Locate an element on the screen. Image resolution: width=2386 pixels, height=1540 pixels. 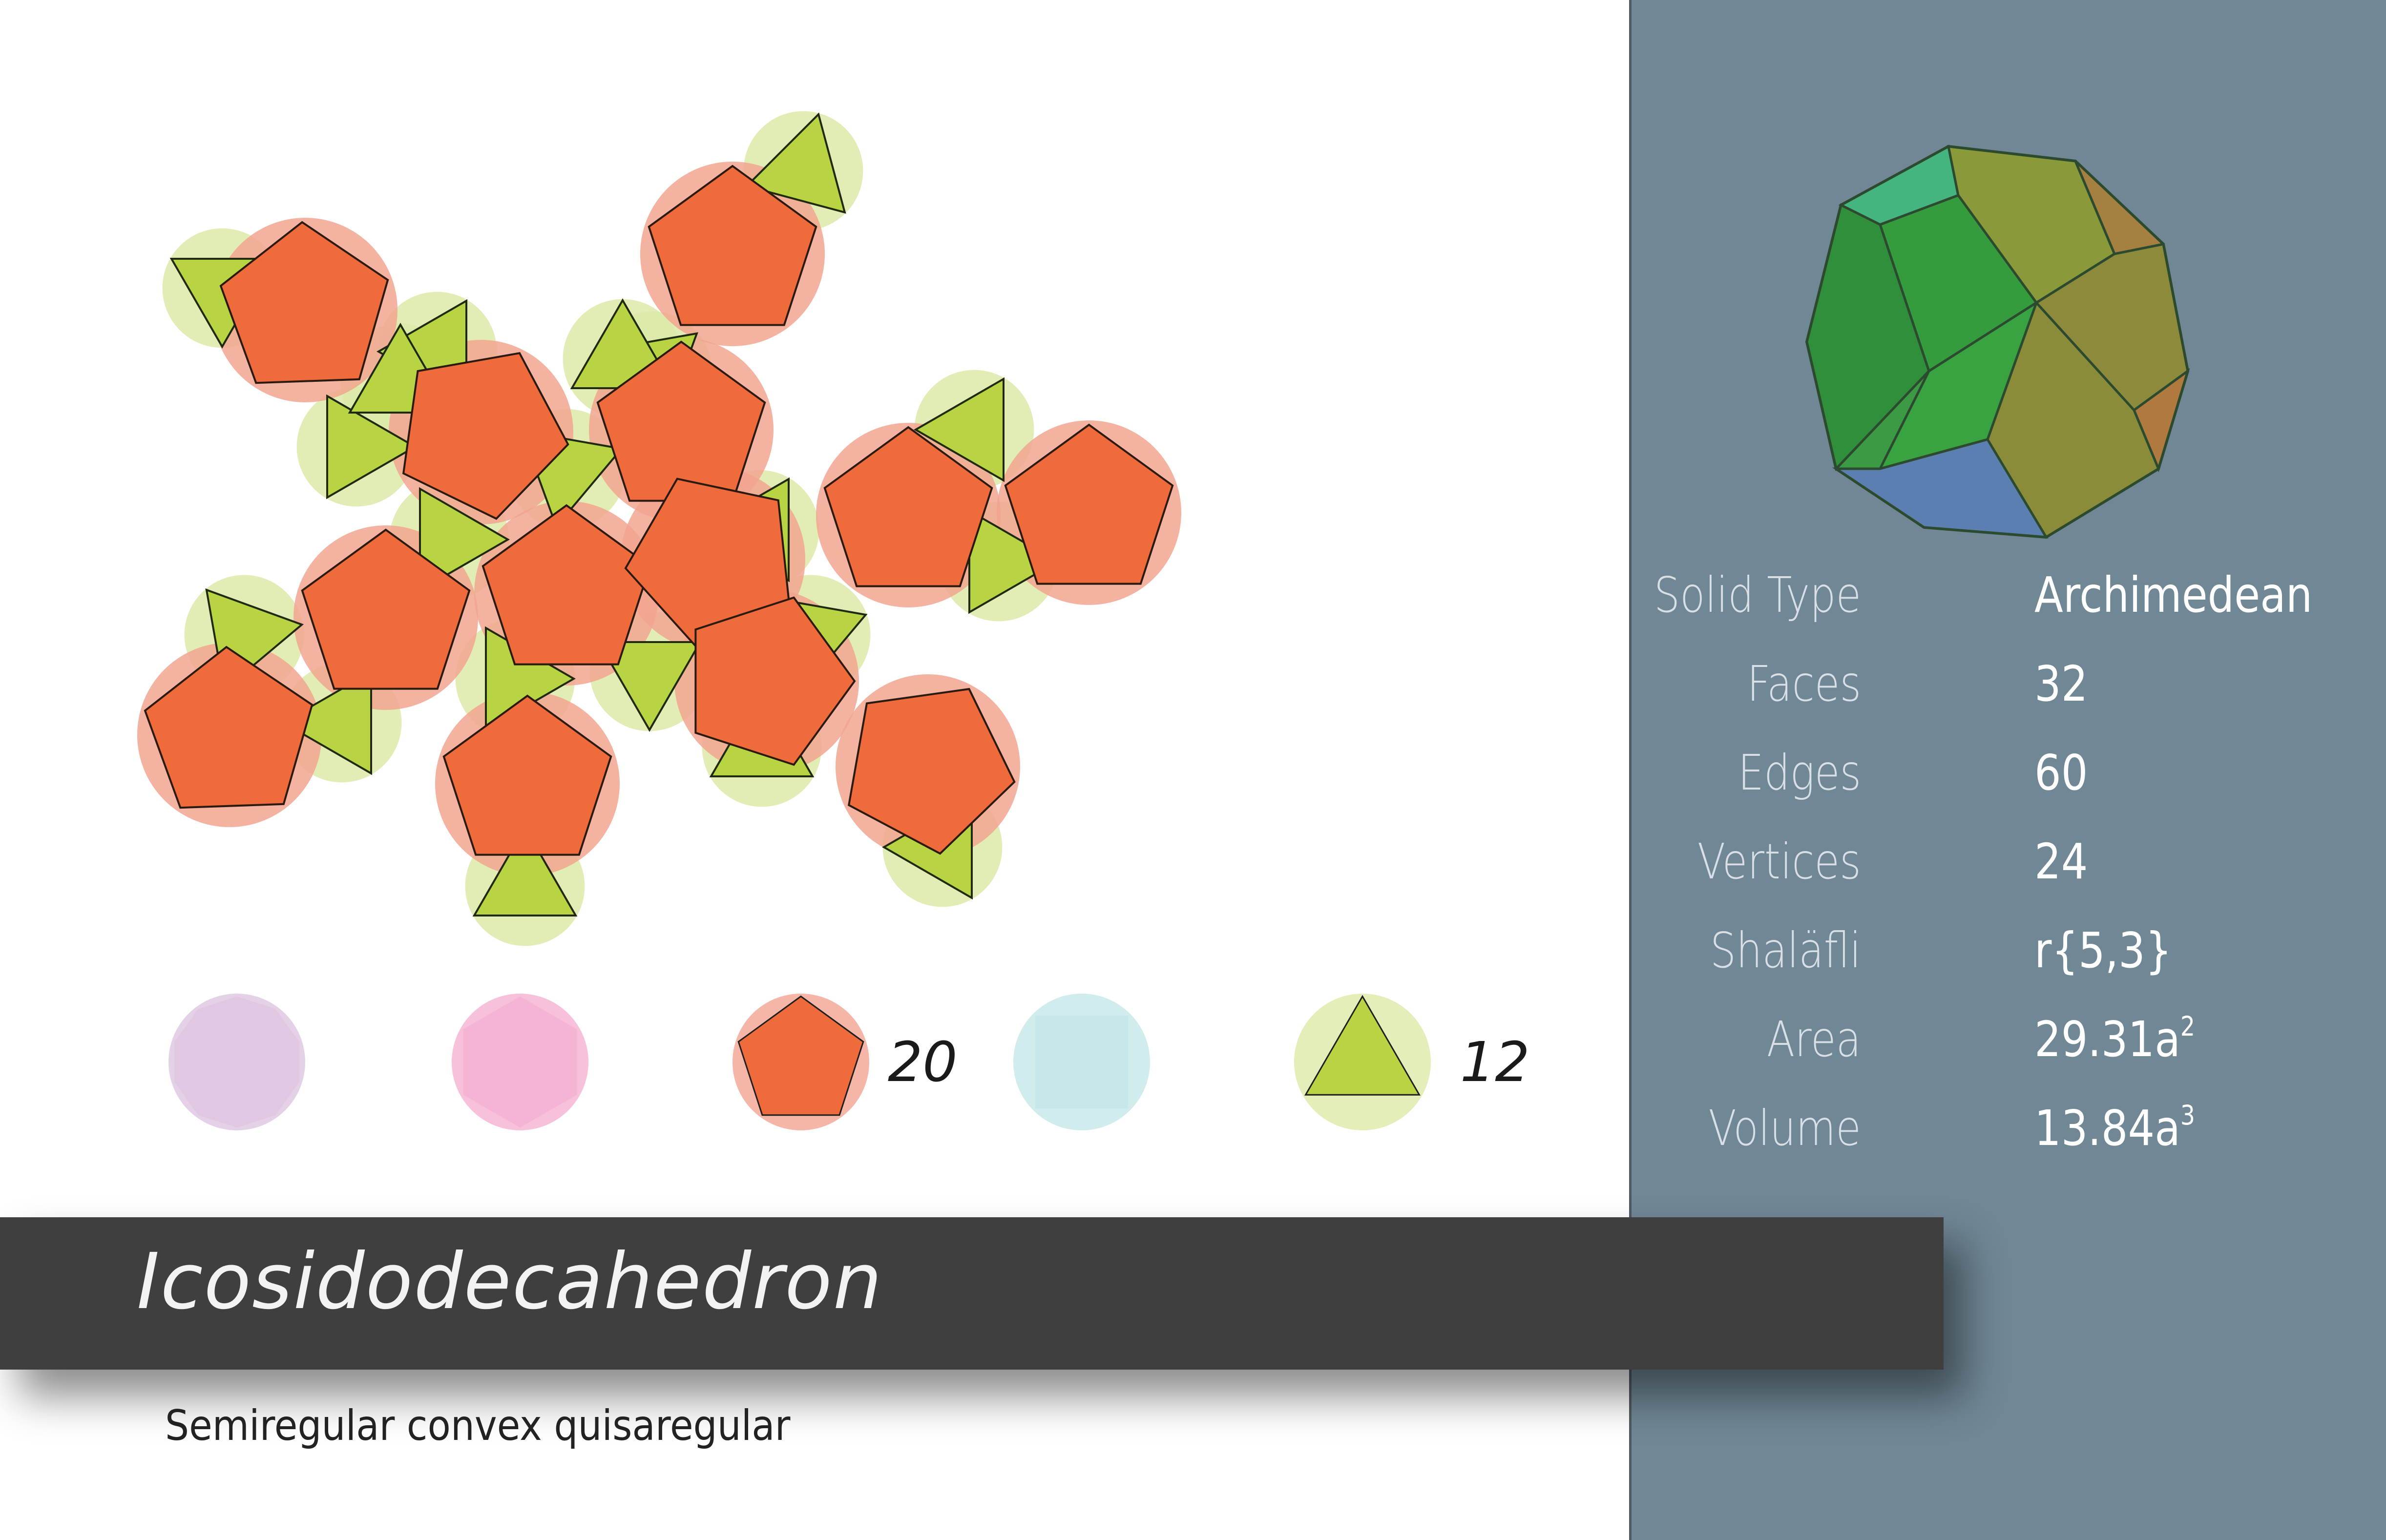
property-vertices: Vertices 24 is located at coordinates (2008, 867).